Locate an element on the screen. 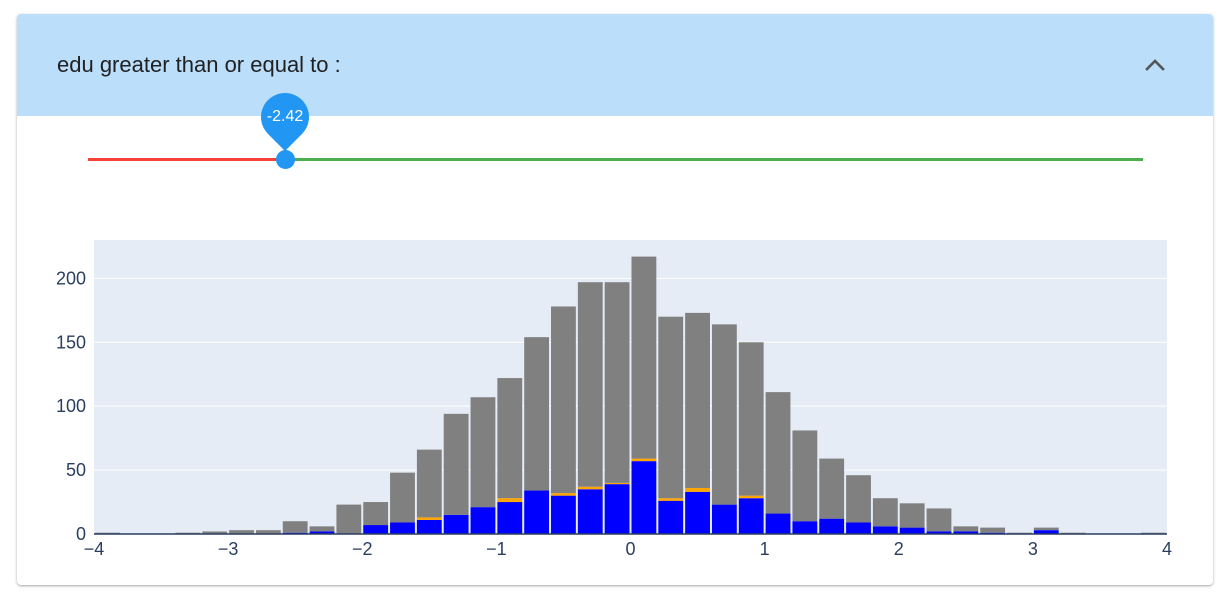 The image size is (1224, 596). y-tick-label: 200 is located at coordinates (71, 278).